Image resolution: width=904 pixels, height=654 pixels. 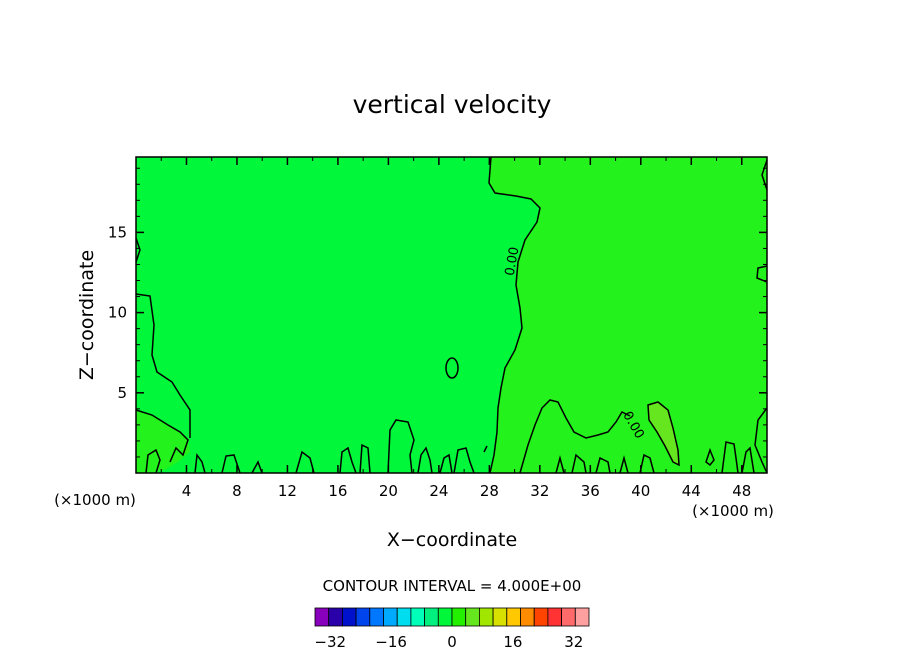 I want to click on colorbar-tick-label: −32, so click(x=330, y=642).